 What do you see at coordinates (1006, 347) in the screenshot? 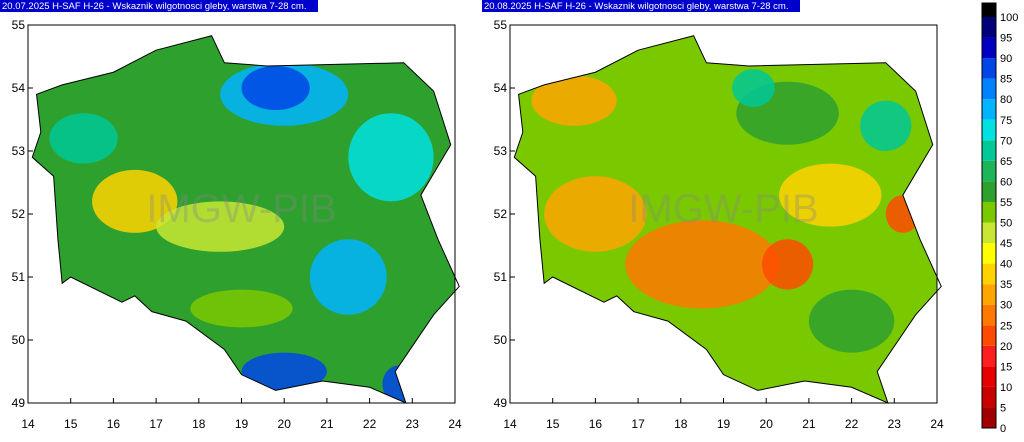
I see `colorbar-label: 20` at bounding box center [1006, 347].